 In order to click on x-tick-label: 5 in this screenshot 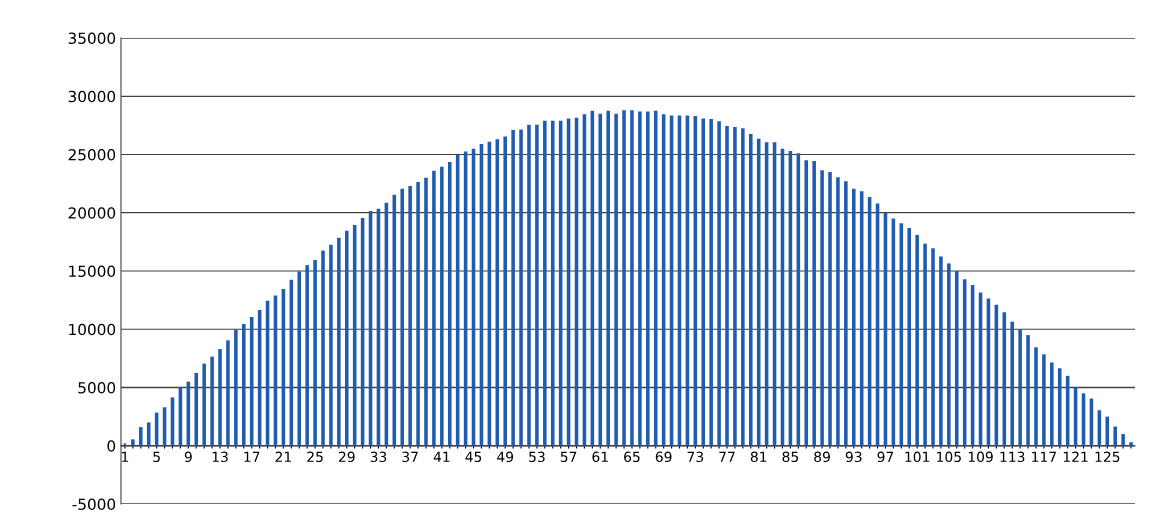, I will do `click(156, 457)`.